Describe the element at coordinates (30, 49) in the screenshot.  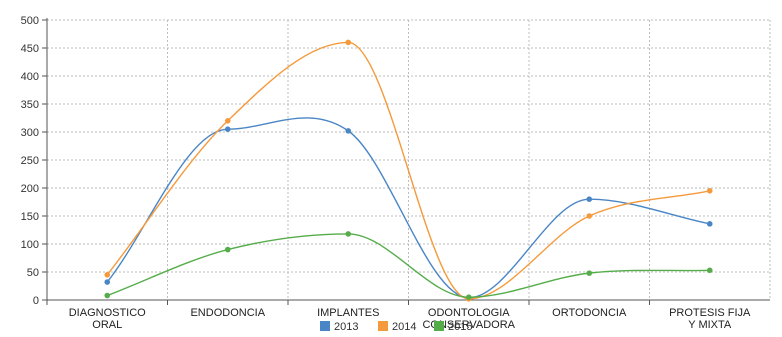
I see `y-tick-label: 450` at that location.